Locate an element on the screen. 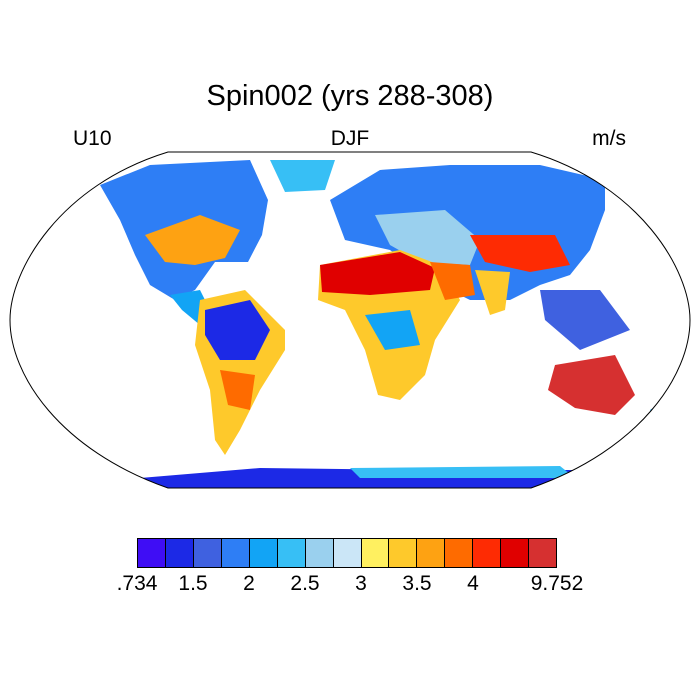 This screenshot has height=700, width=700. colorbar is located at coordinates (347, 553).